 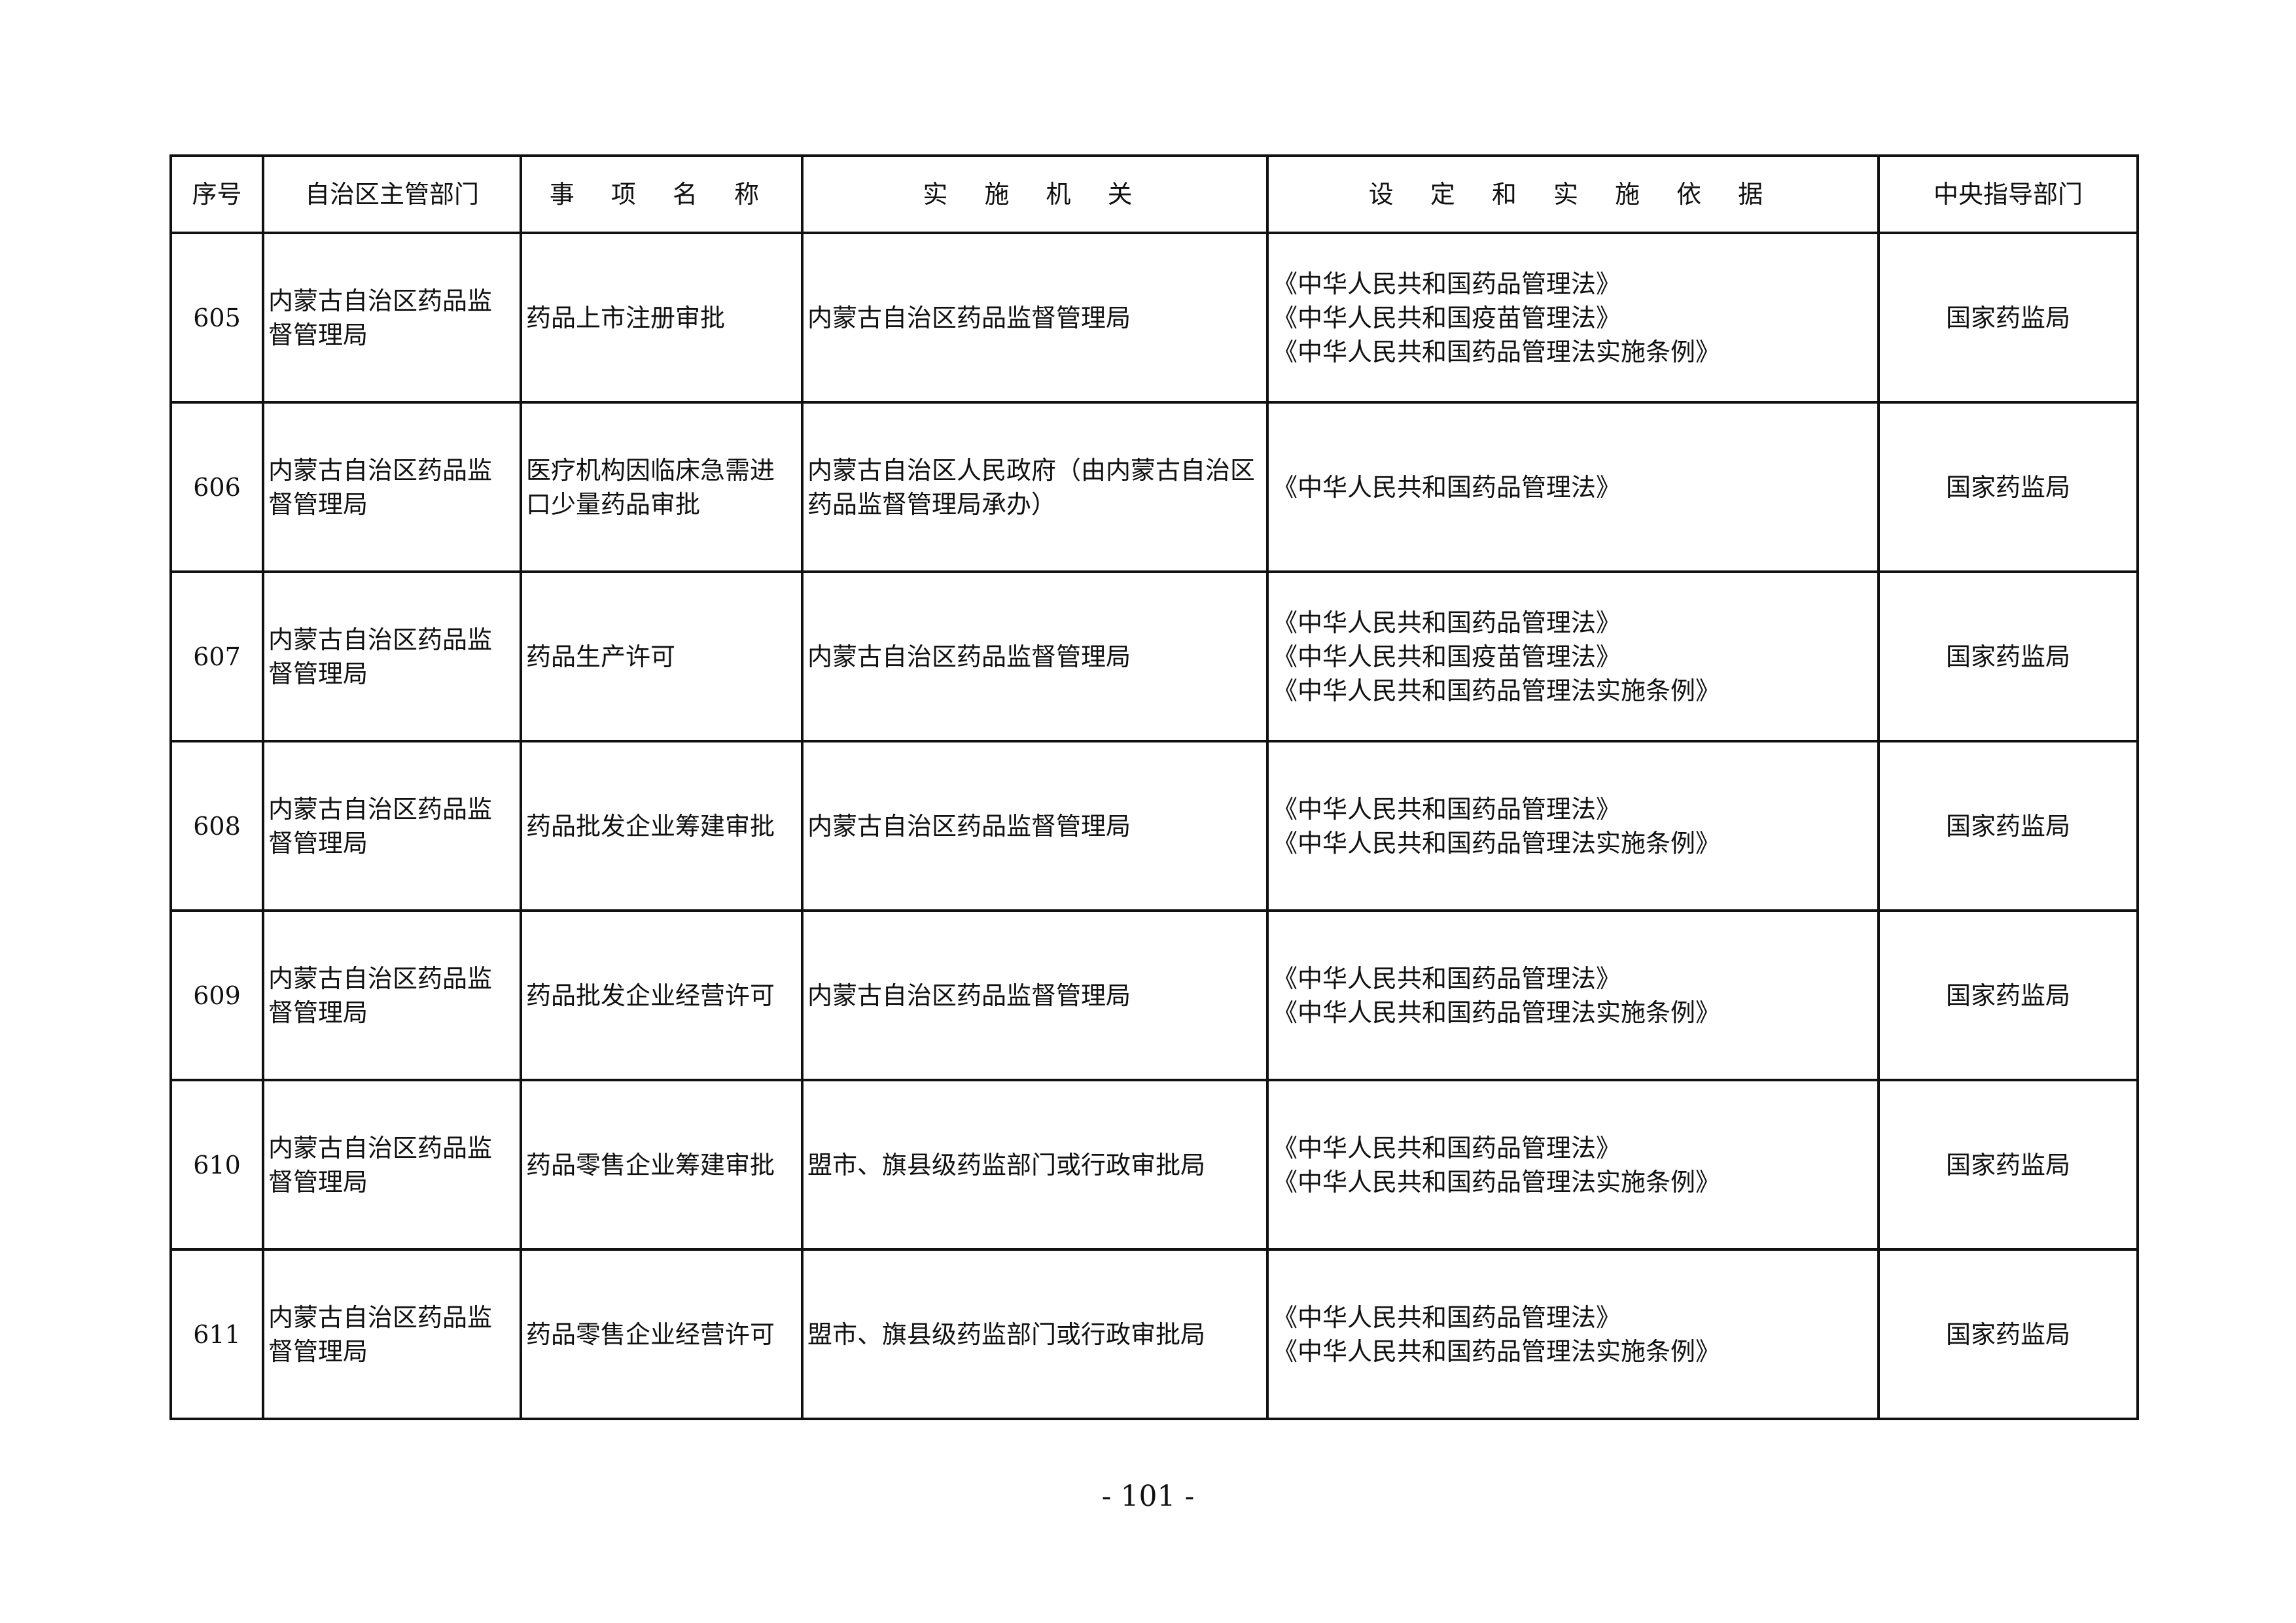 I want to click on cell-seq: 607, so click(x=217, y=656).